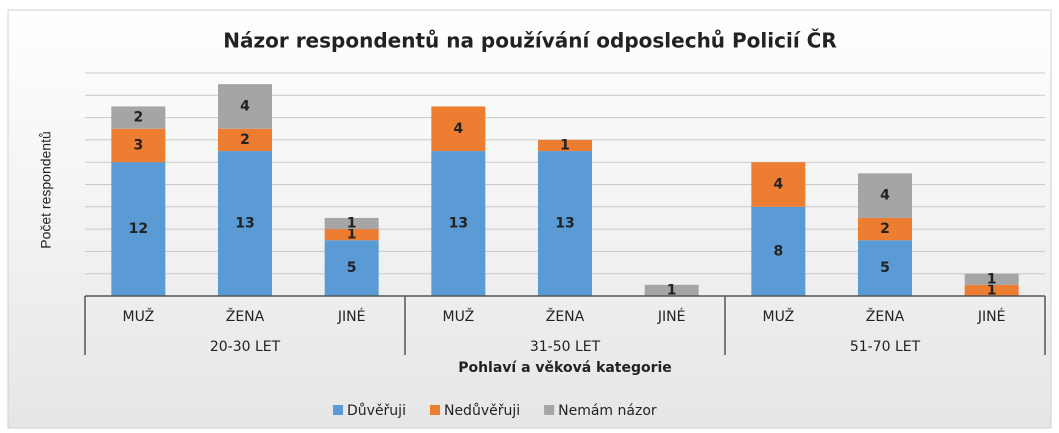 This screenshot has height=433, width=1059. I want to click on group-label: 20-30 LET, so click(245, 347).